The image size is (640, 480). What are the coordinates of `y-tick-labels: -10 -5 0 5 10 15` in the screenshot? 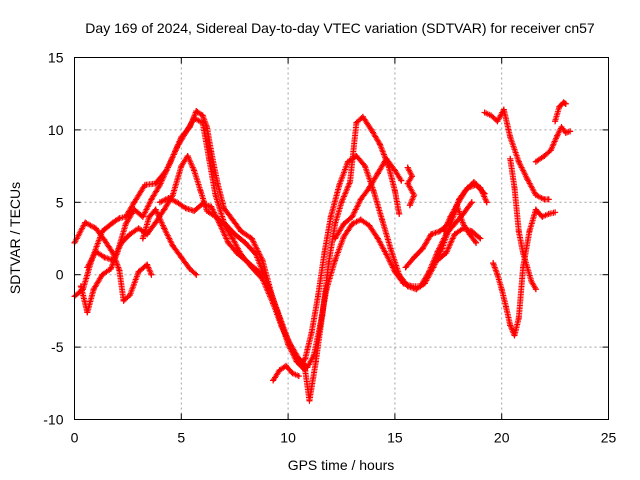 It's located at (53, 239).